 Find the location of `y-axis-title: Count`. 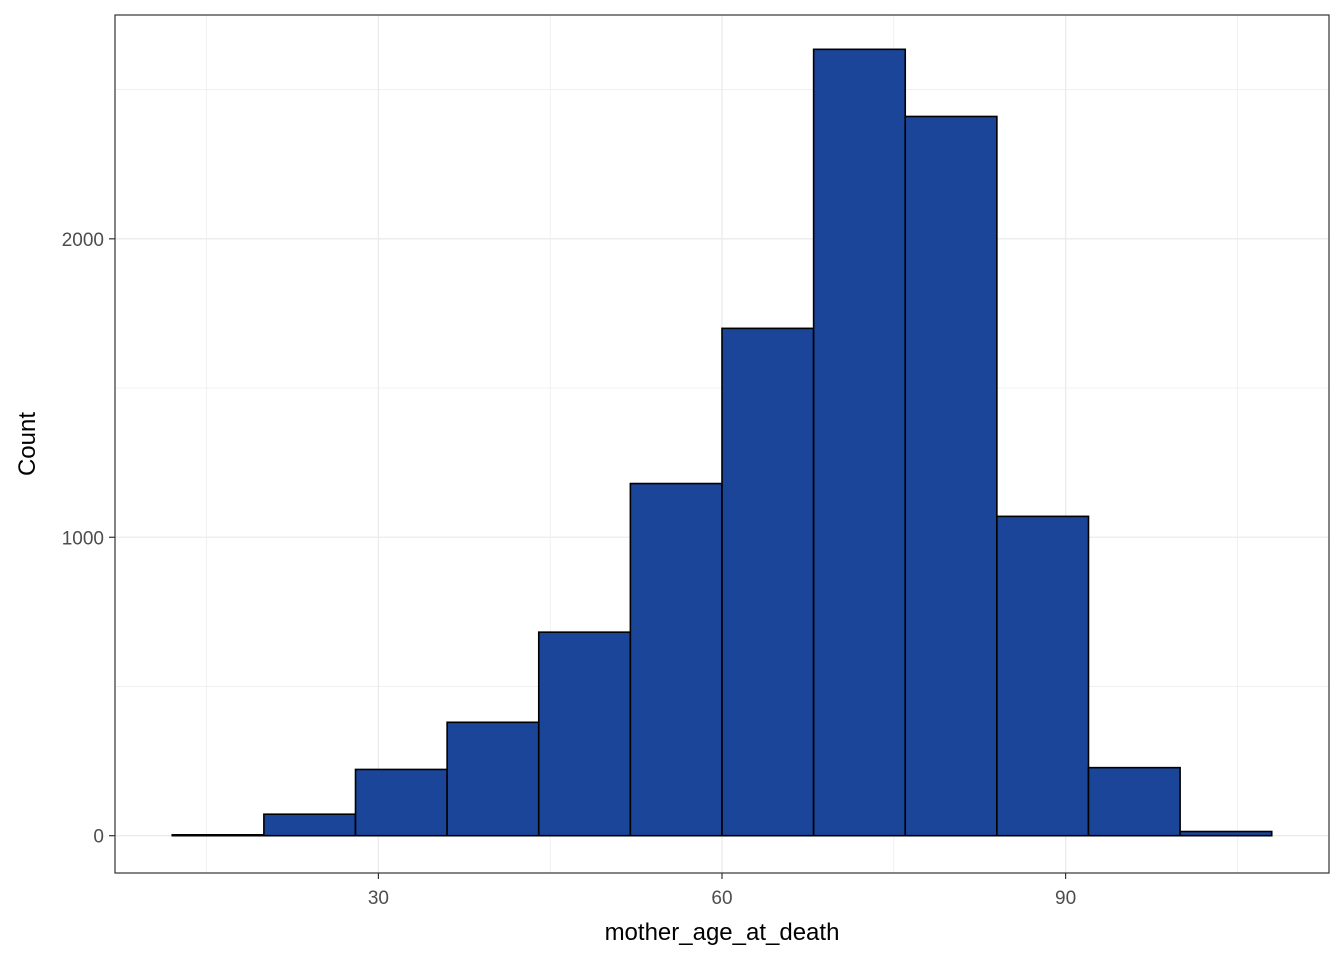

y-axis-title: Count is located at coordinates (27, 444).